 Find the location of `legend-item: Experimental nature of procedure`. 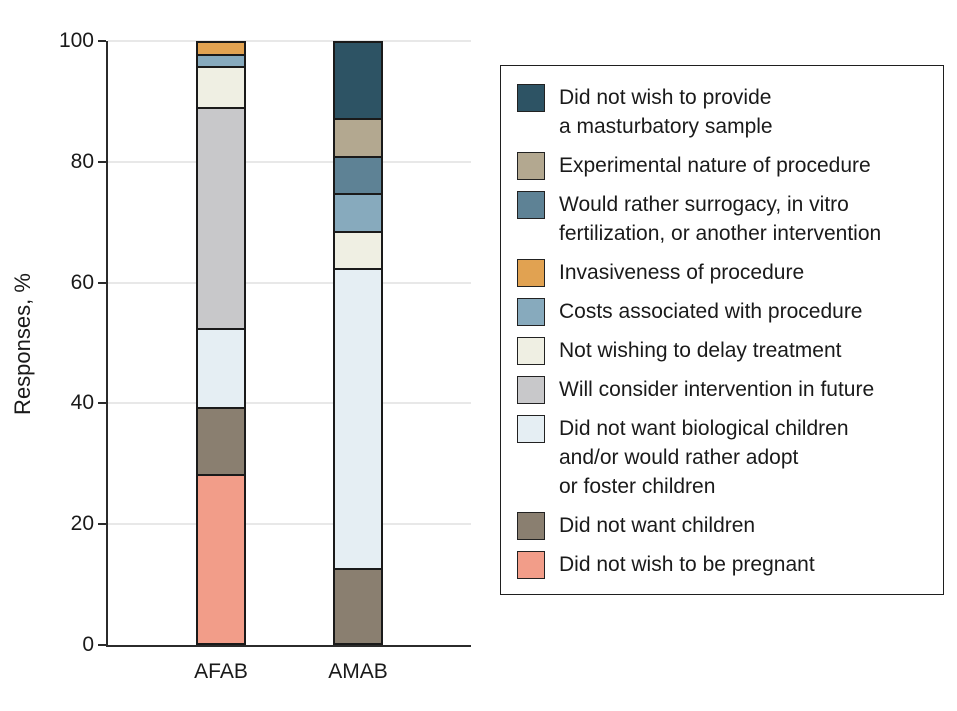

legend-item: Experimental nature of procedure is located at coordinates (723, 165).